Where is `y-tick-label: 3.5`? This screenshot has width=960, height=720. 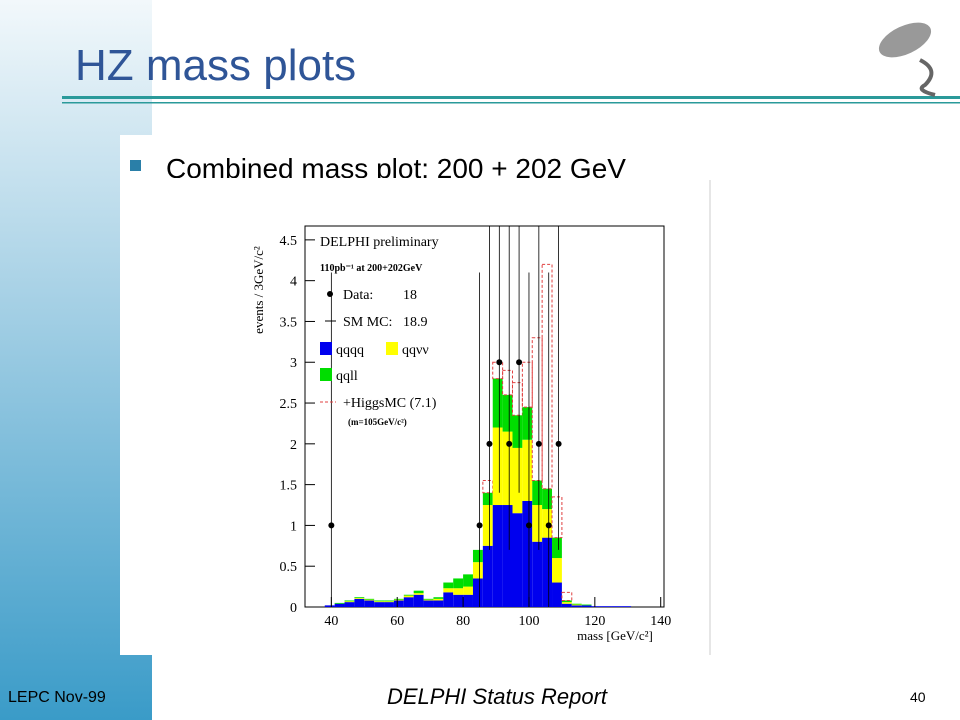
y-tick-label: 3.5 is located at coordinates (289, 322).